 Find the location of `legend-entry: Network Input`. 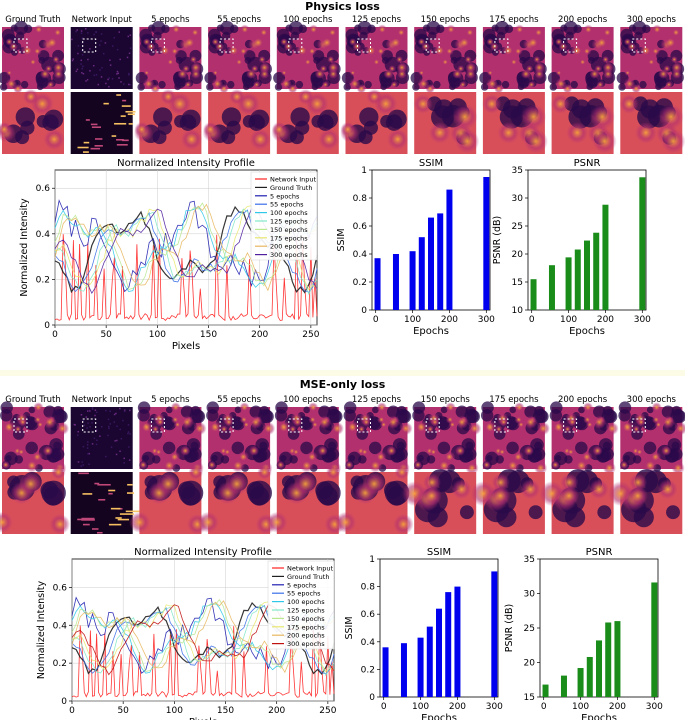

legend-entry: Network Input is located at coordinates (310, 569).